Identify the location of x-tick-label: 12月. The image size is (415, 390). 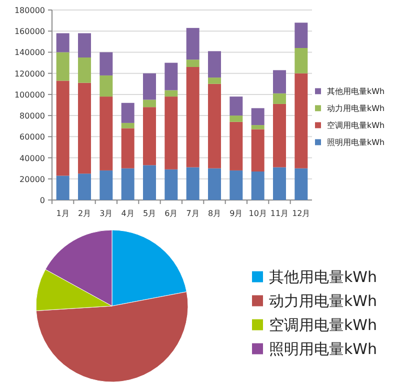
(301, 213).